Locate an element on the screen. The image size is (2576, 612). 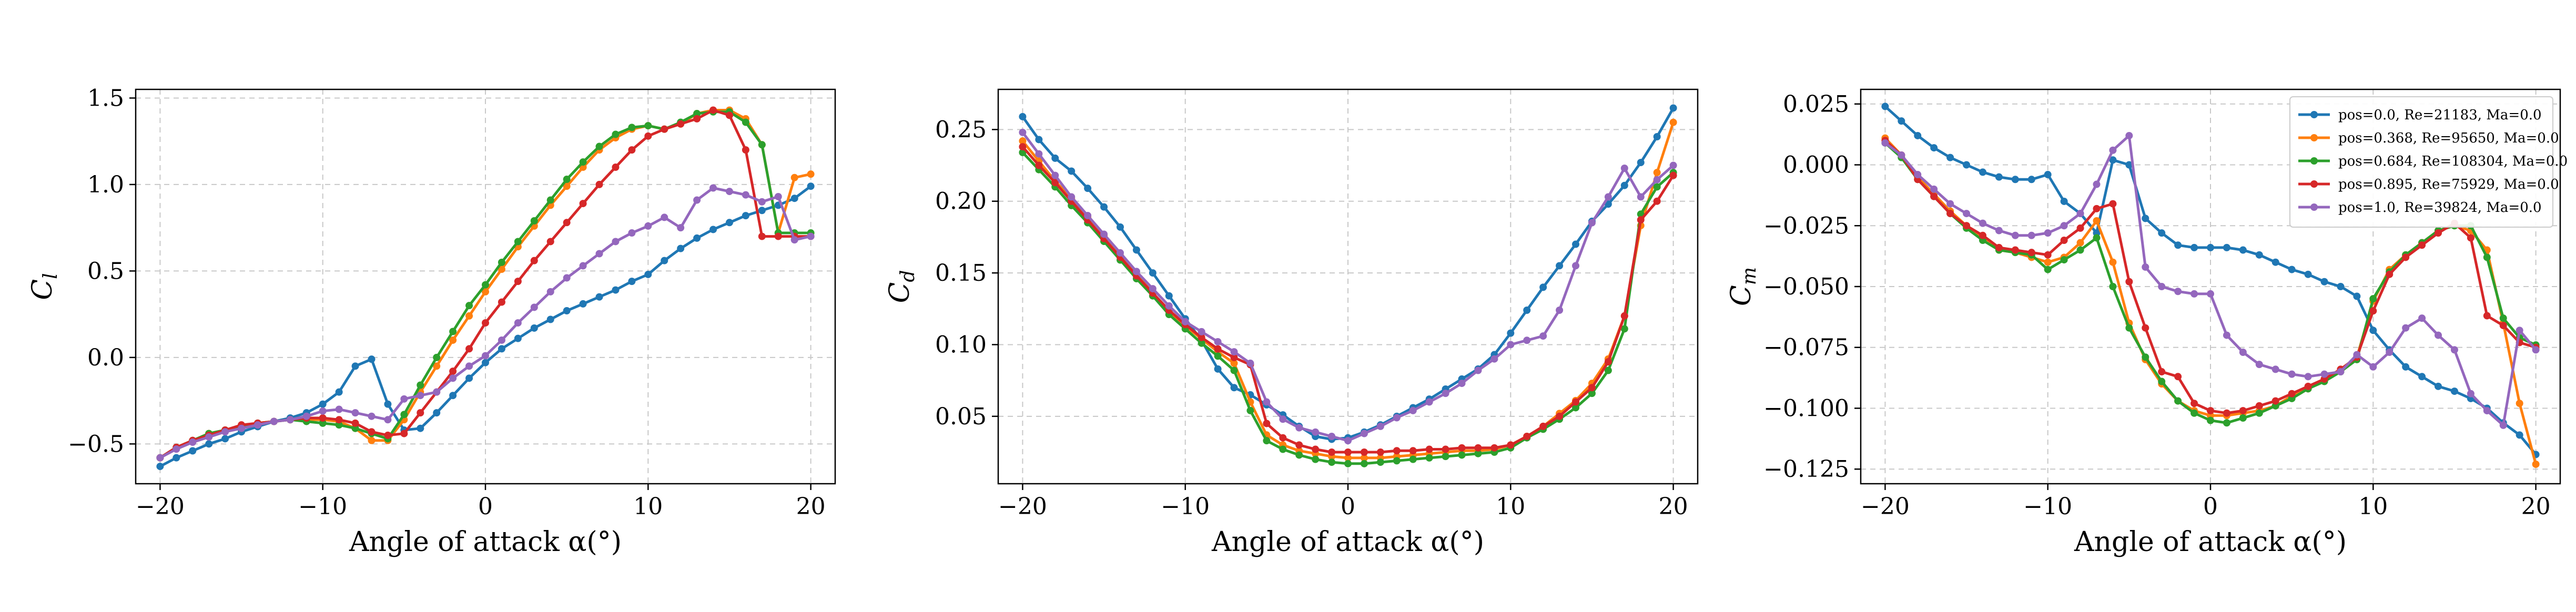
legend-swatch-marker is located at coordinates (2314, 161).